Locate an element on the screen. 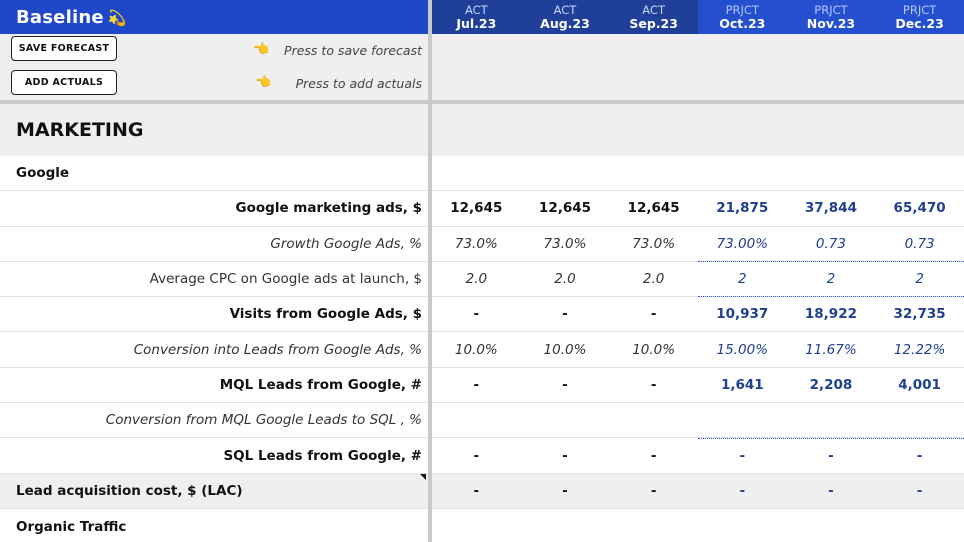 Image resolution: width=964 pixels, height=542 pixels. add-row: ADD ACTUALS 👈 Press to add actuals is located at coordinates (214, 83).